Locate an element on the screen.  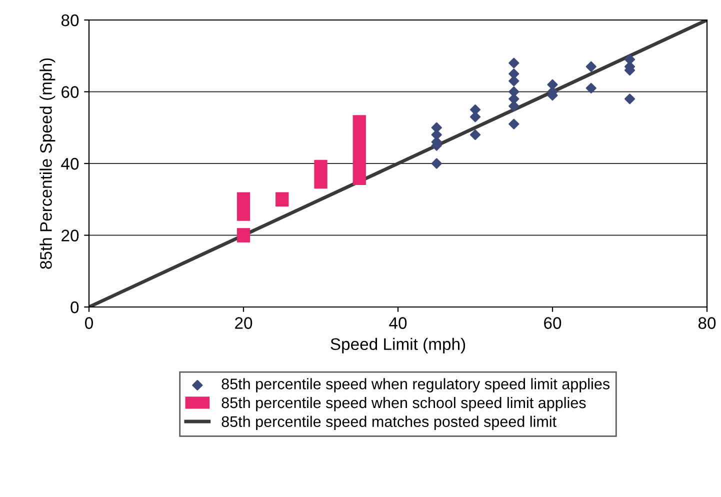
legend-label: 85th percentile speed when regulatory speed limit applies is located at coordinates (416, 385).